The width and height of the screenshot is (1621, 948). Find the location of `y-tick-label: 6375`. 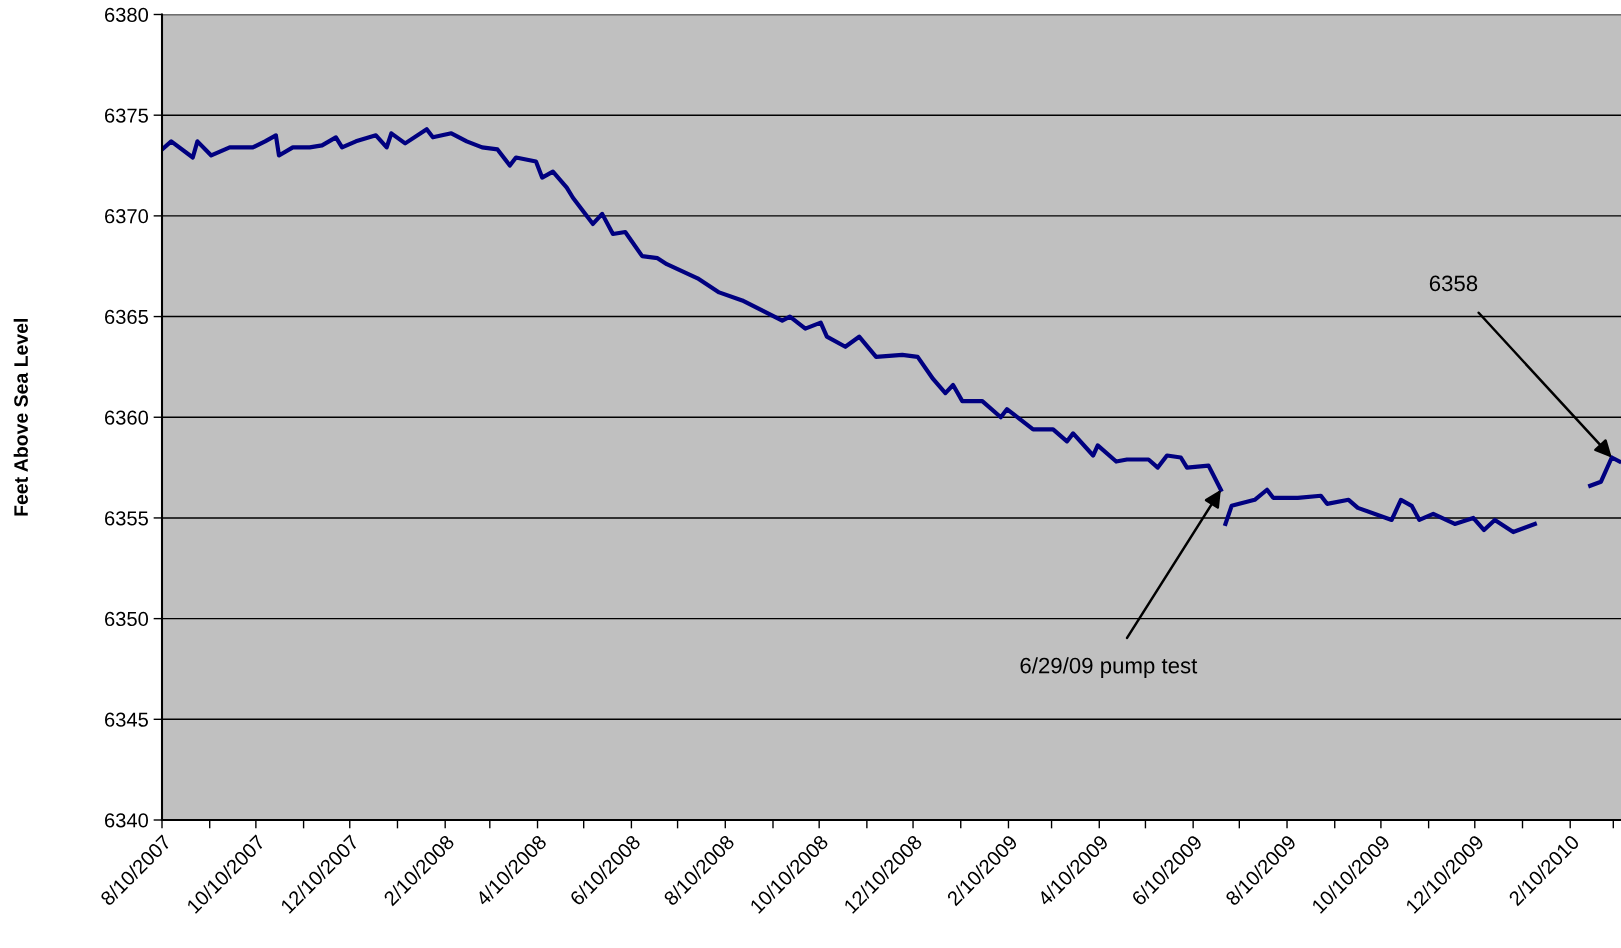

y-tick-label: 6375 is located at coordinates (126, 115).